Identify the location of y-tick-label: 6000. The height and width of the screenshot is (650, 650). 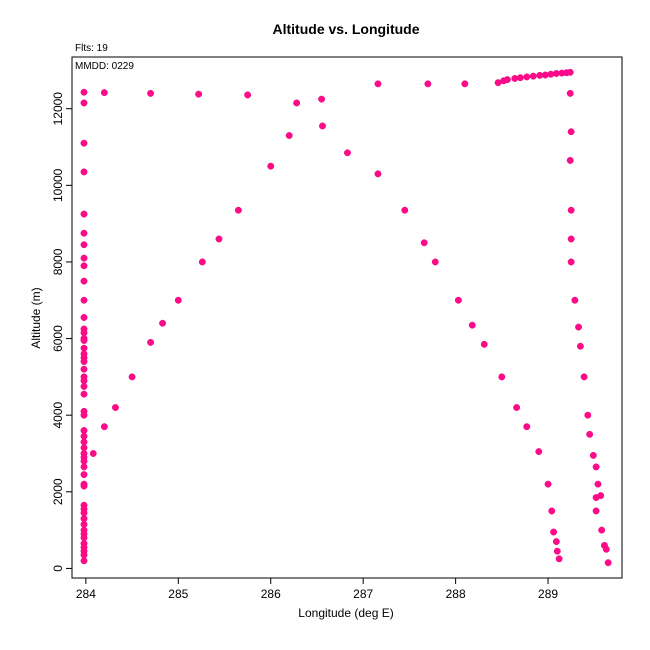
(58, 338).